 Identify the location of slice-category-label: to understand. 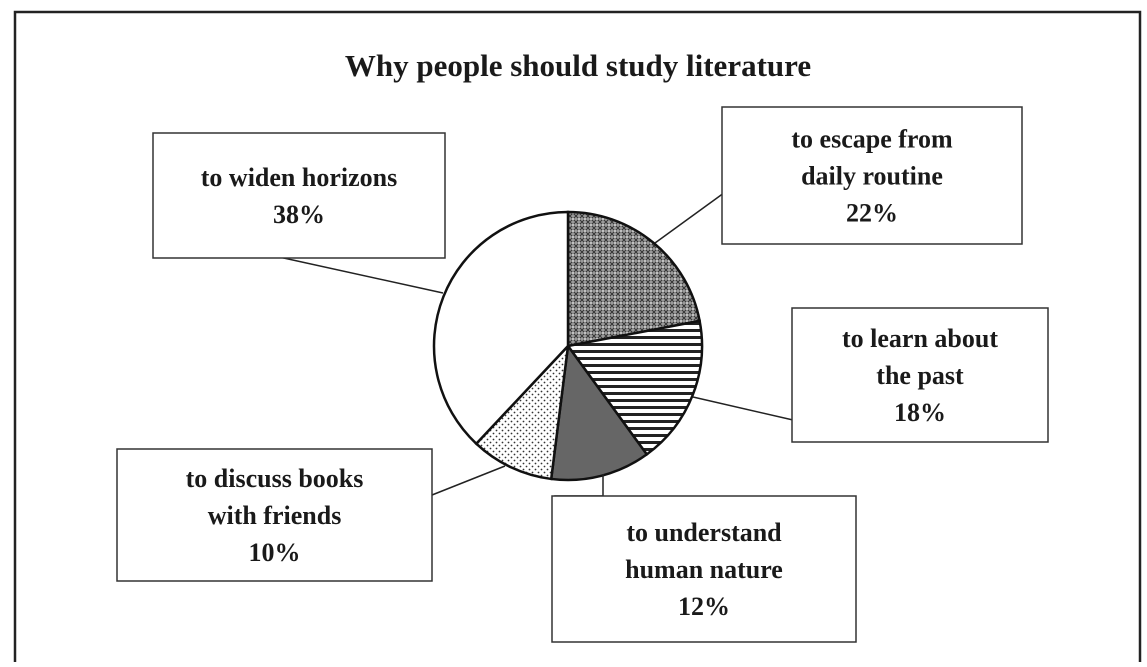
(704, 532).